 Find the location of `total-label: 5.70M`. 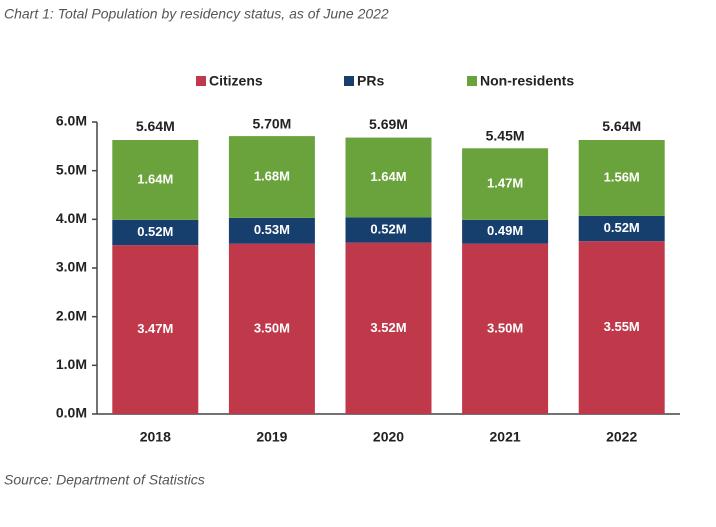

total-label: 5.70M is located at coordinates (271, 123).